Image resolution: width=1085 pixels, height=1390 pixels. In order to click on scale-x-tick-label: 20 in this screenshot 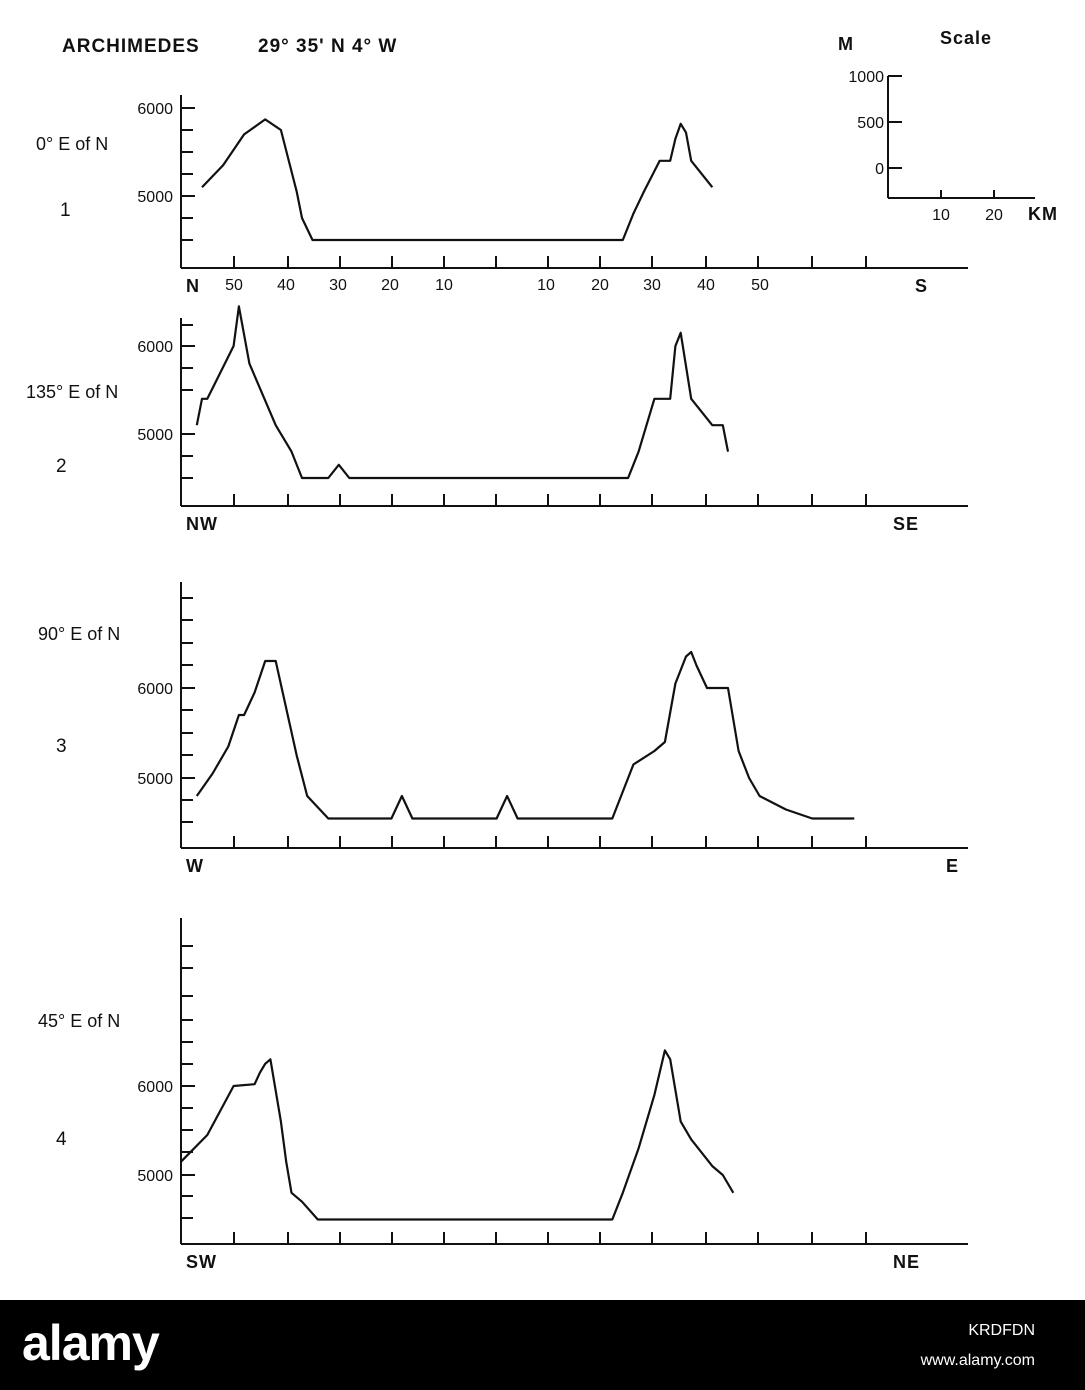, I will do `click(994, 215)`.